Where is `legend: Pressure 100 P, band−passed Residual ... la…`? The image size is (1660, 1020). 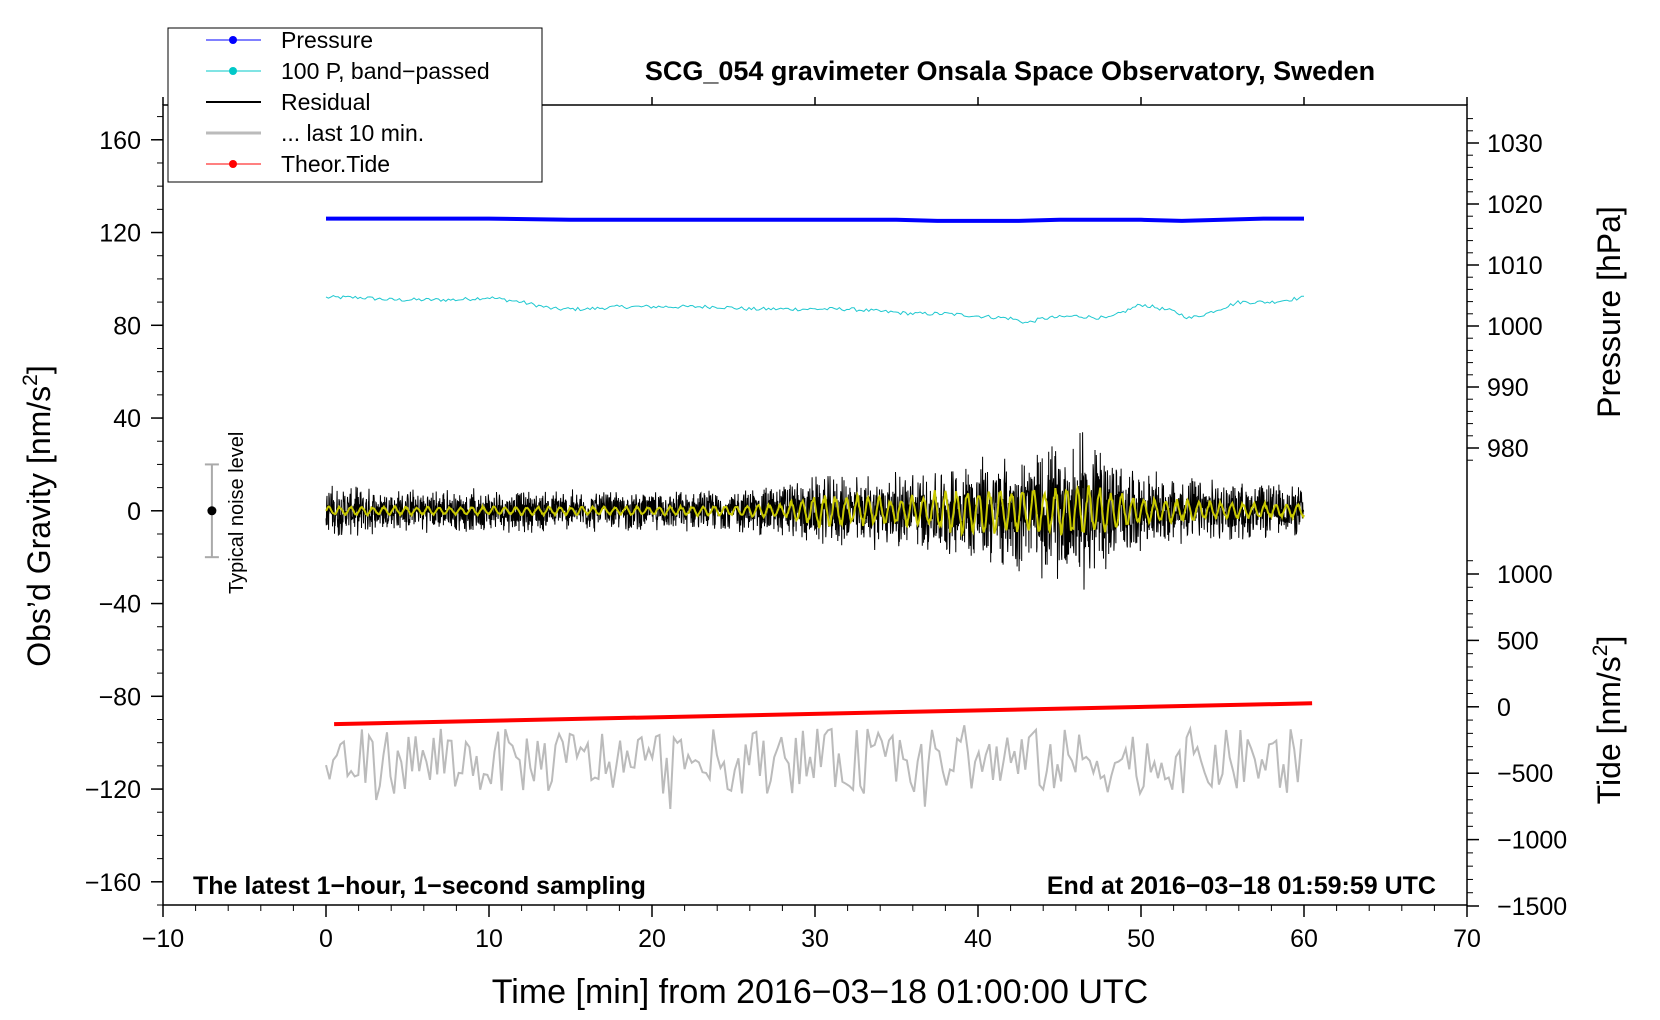 legend: Pressure 100 P, band−passed Residual ... la… is located at coordinates (355, 105).